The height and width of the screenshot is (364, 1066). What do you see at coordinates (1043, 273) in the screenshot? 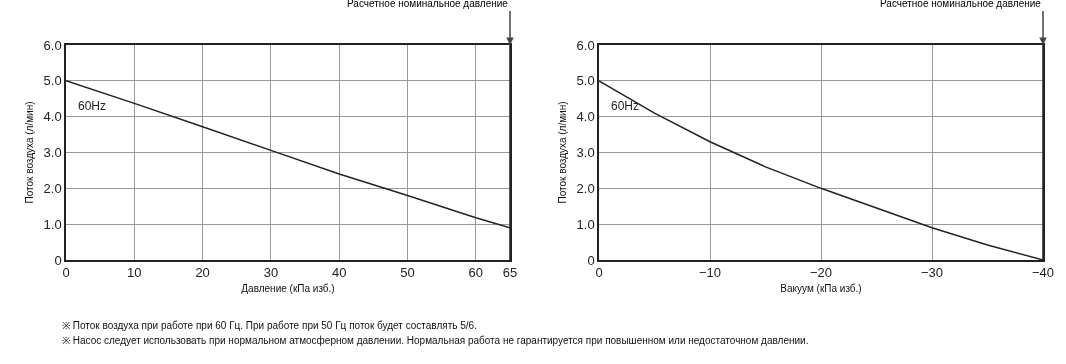
I see `x-tick-label: −40` at bounding box center [1043, 273].